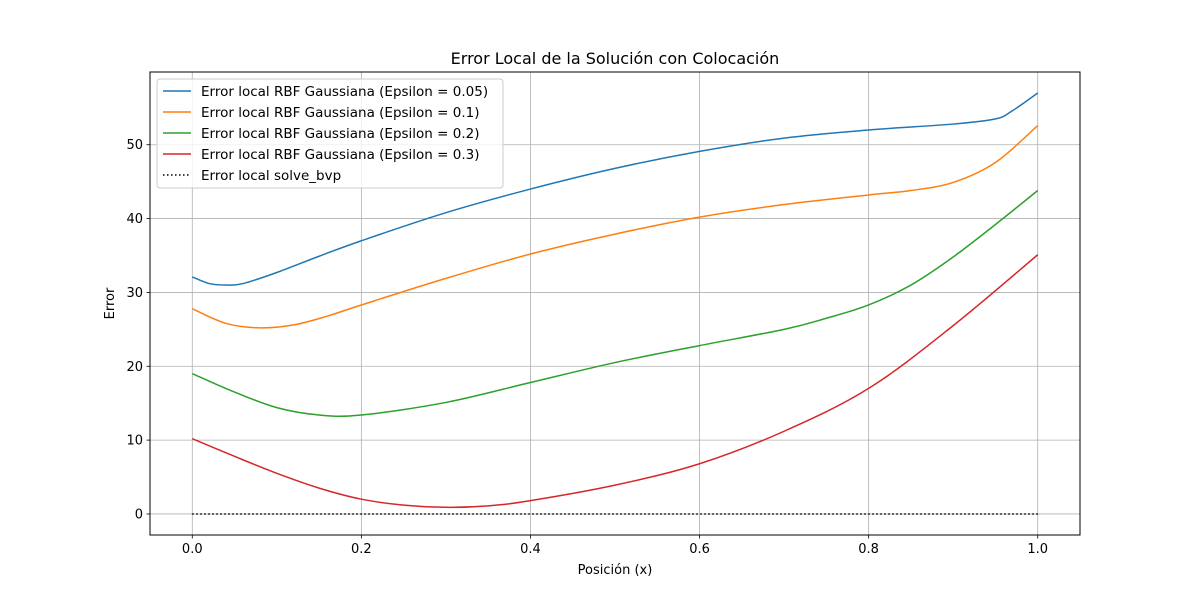 The height and width of the screenshot is (600, 1200). Describe the element at coordinates (615, 570) in the screenshot. I see `x-axis-label: Posición (x)` at that location.